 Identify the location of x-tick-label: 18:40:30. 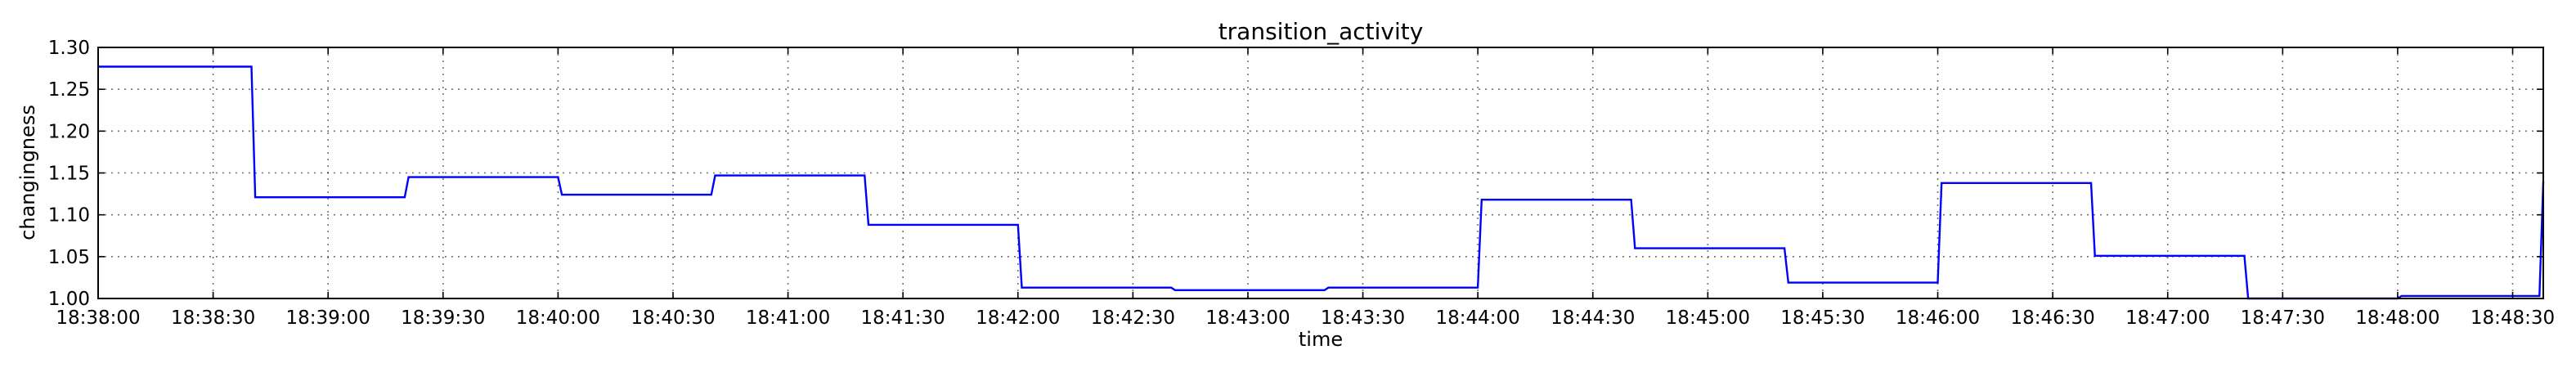
(673, 318).